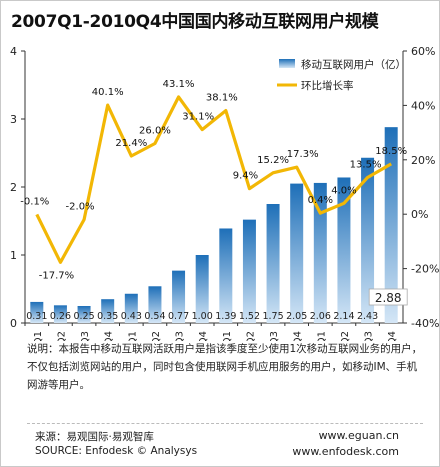  Describe the element at coordinates (320, 316) in the screenshot. I see `bar-value-label: 2.06` at that location.